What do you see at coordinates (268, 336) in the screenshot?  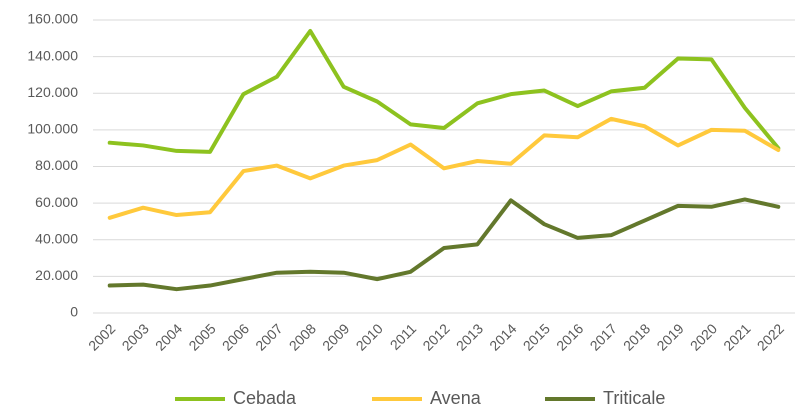 I see `x-tick-label: 2007` at bounding box center [268, 336].